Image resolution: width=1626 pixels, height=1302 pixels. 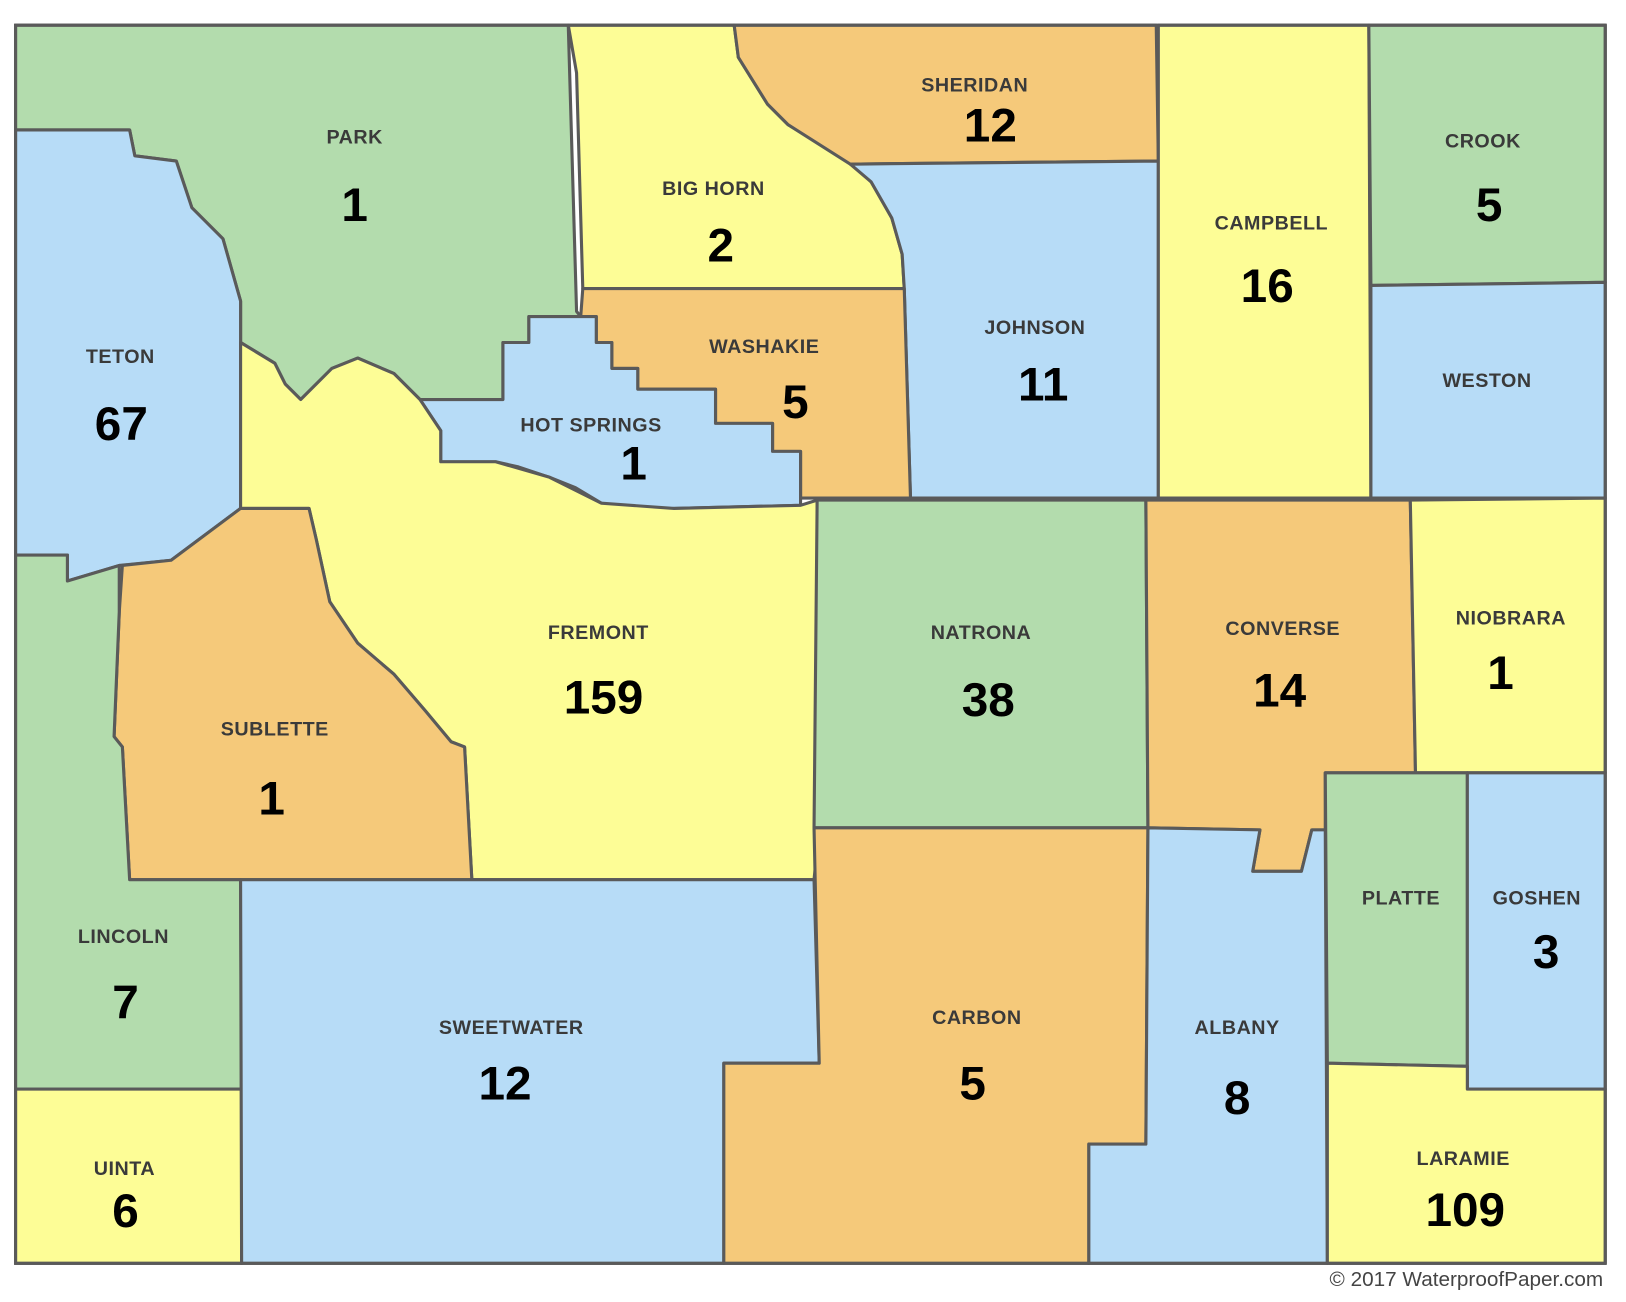 I want to click on county-count-uinta: 6, so click(x=125, y=1211).